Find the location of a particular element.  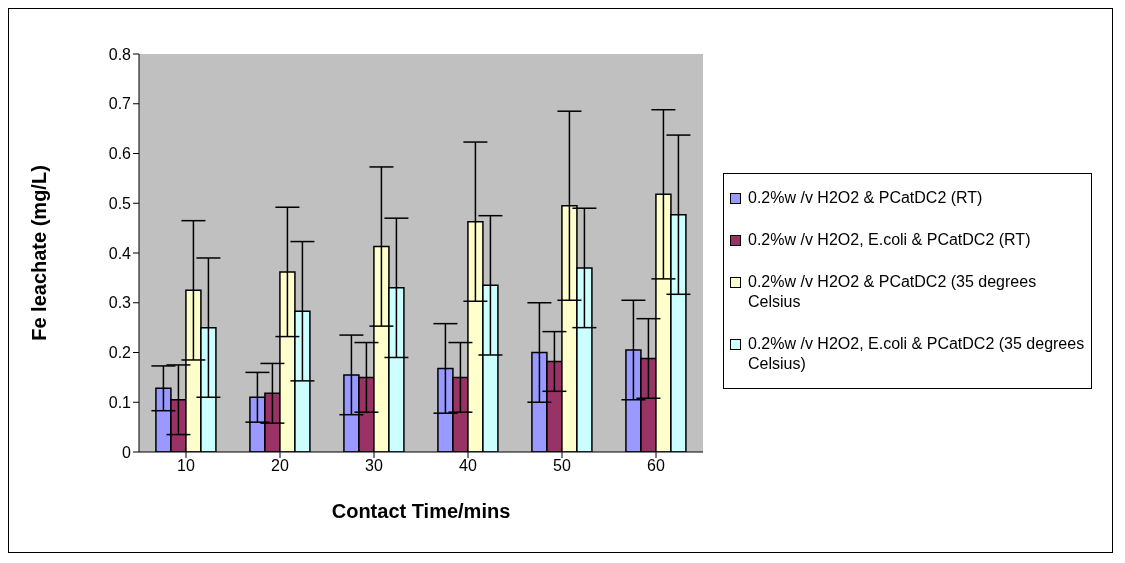

x-tick-label: 20 is located at coordinates (280, 466).